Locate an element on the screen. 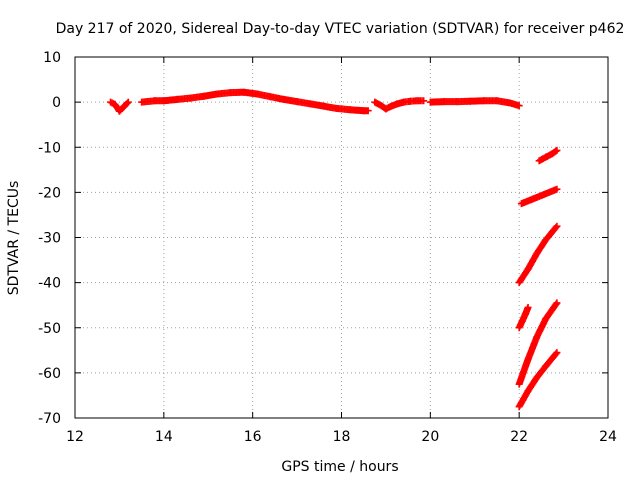 Image resolution: width=640 pixels, height=480 pixels. x-tick-label: 24 is located at coordinates (608, 437).